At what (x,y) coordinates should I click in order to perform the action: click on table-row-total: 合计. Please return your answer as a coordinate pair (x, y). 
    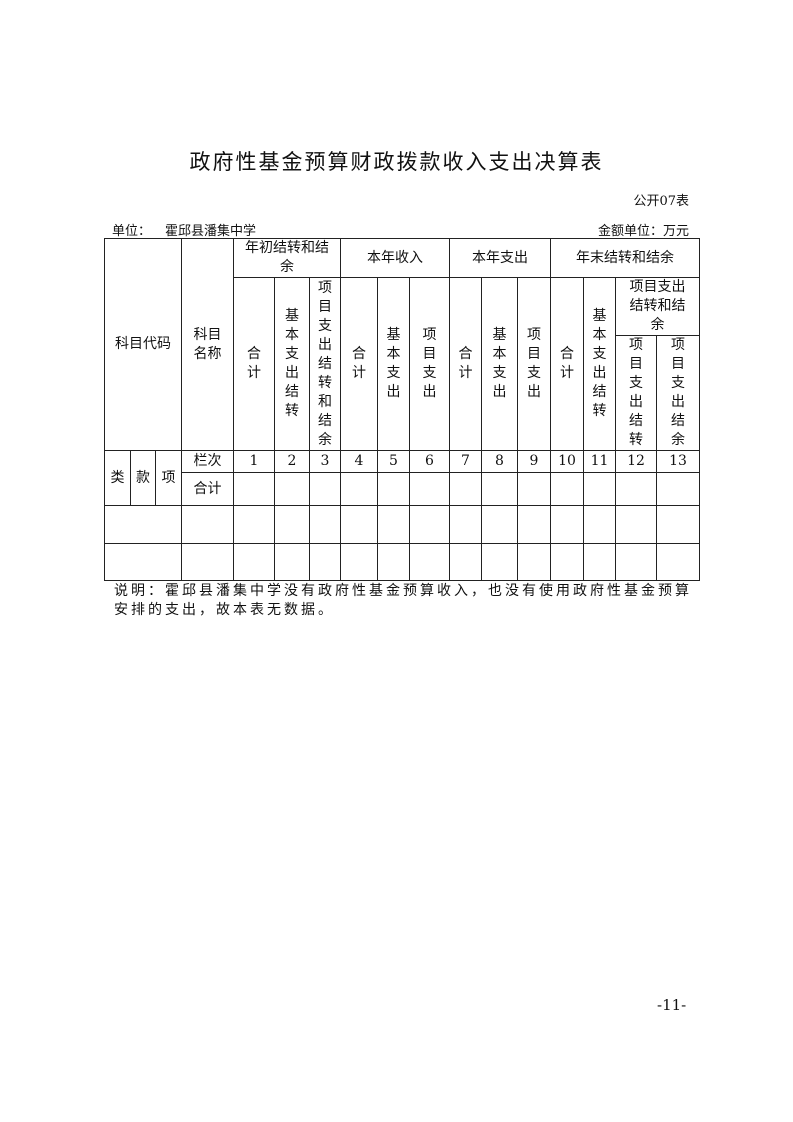
    Looking at the image, I should click on (403, 489).